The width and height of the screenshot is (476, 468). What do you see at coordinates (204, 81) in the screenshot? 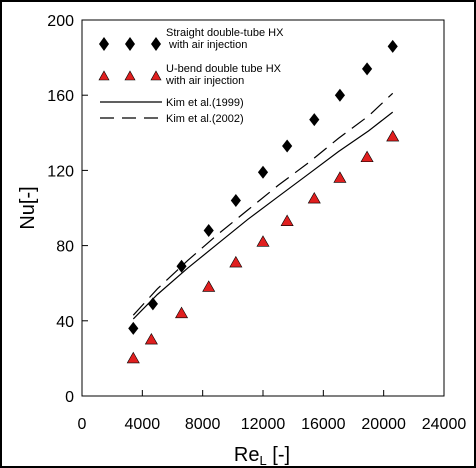
I see `legend-label-ubend-line2: with air injection` at bounding box center [204, 81].